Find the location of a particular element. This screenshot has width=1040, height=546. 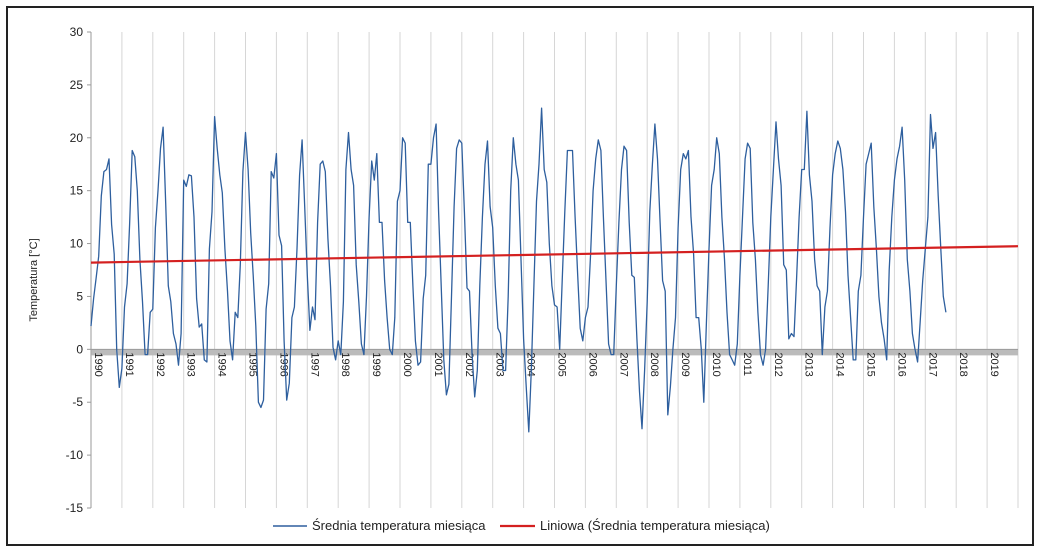

zero-band is located at coordinates (554, 352).